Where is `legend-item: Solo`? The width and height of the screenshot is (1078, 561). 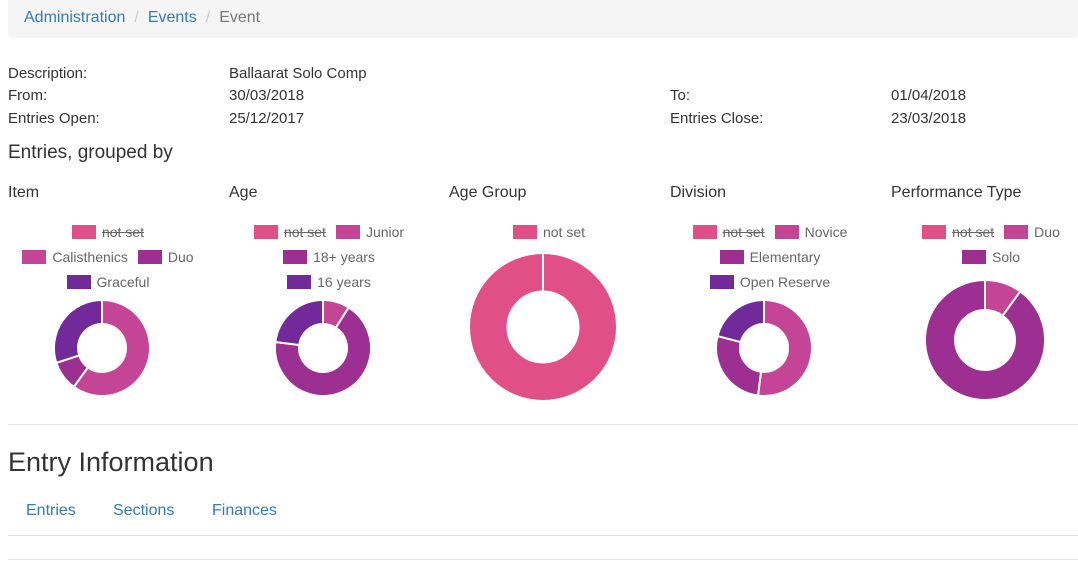
legend-item: Solo is located at coordinates (991, 257).